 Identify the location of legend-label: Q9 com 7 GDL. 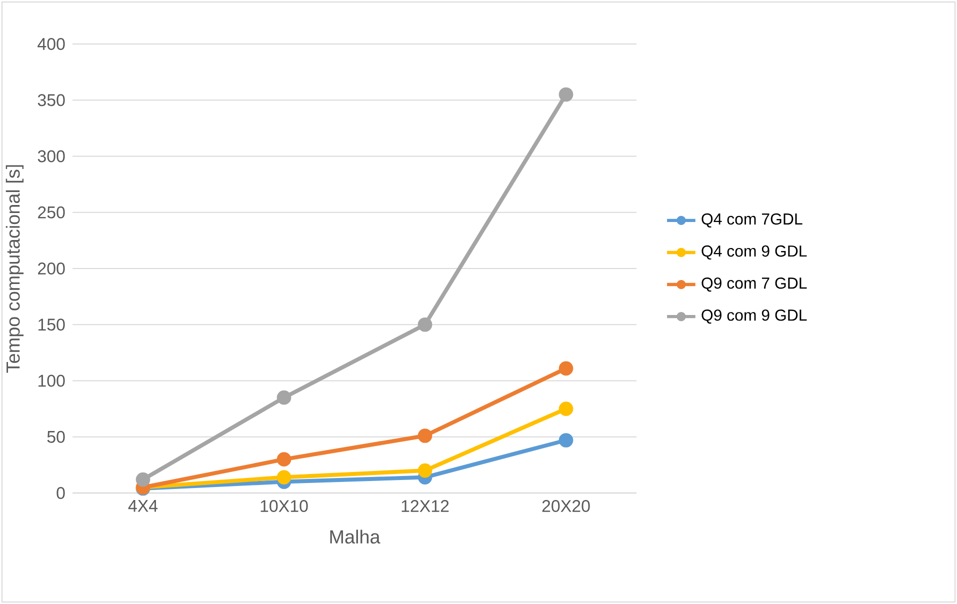
(754, 284).